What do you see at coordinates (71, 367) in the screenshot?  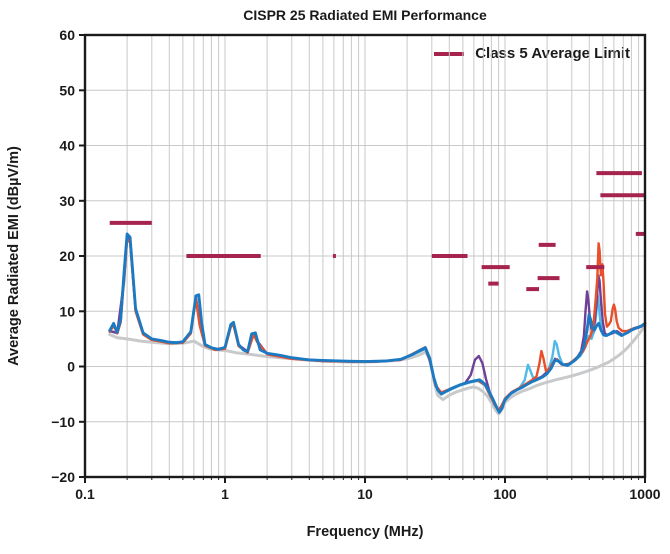 I see `y-tick-label: 0` at bounding box center [71, 367].